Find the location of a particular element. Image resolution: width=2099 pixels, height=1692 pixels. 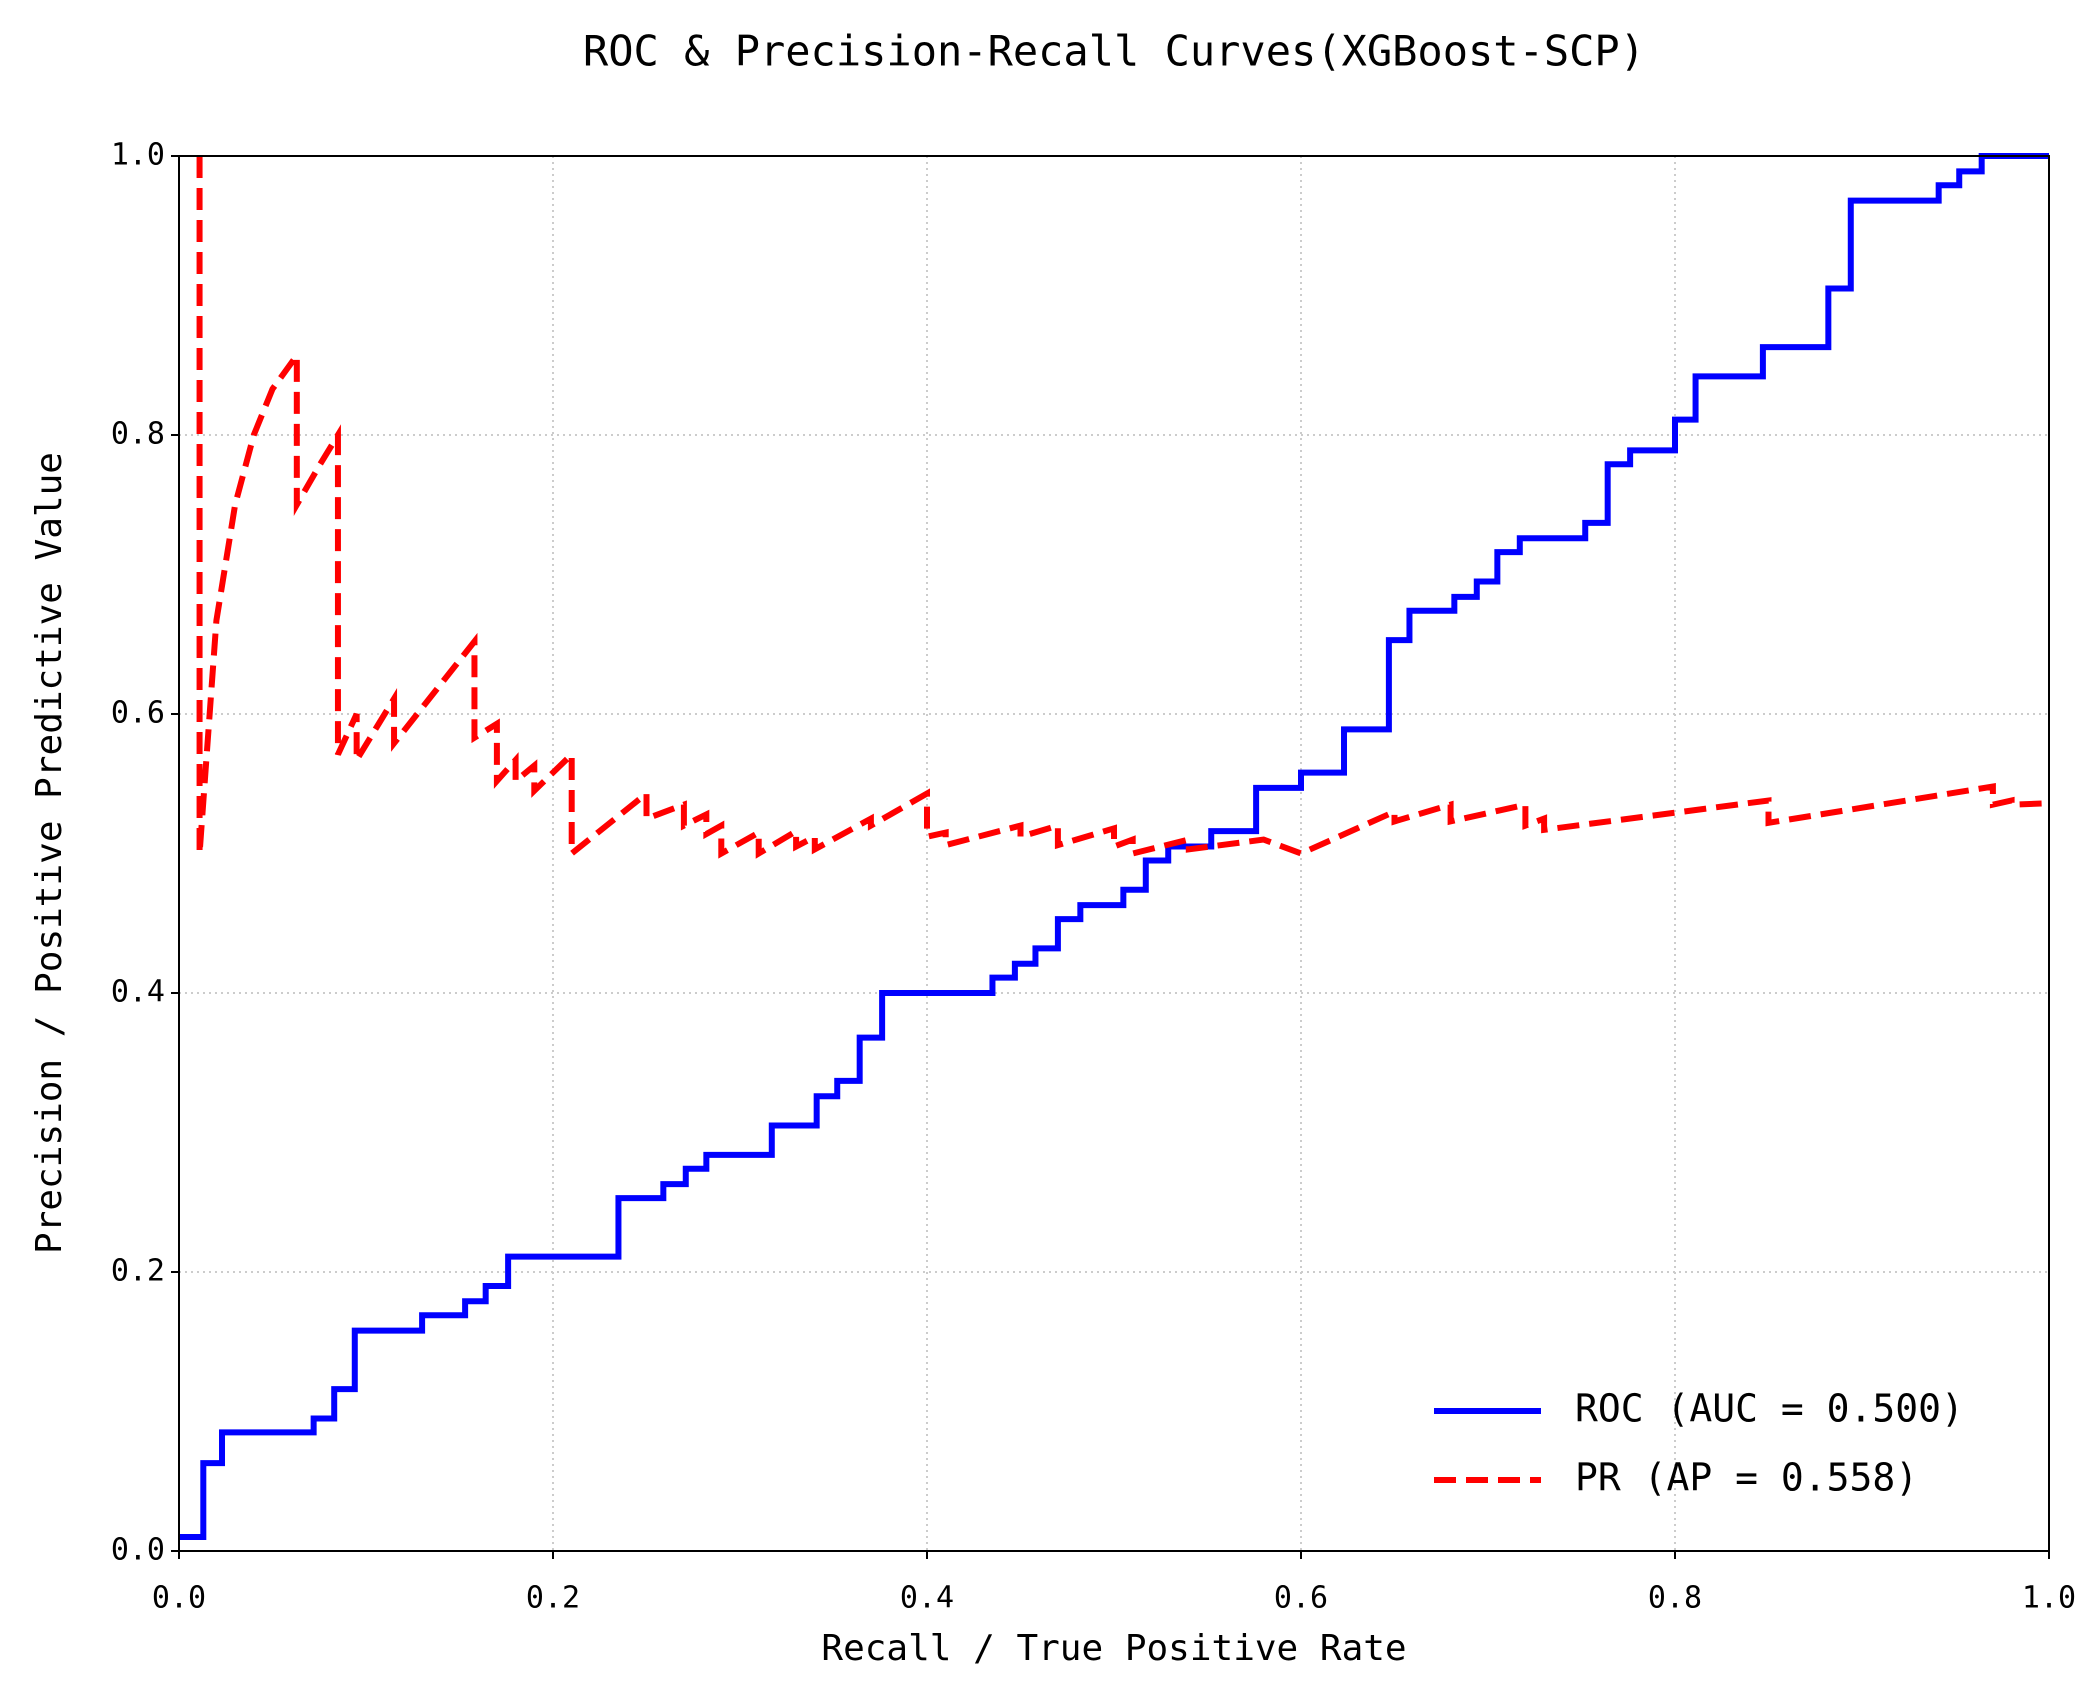

y-tick-label: 0.6 is located at coordinates (138, 713).